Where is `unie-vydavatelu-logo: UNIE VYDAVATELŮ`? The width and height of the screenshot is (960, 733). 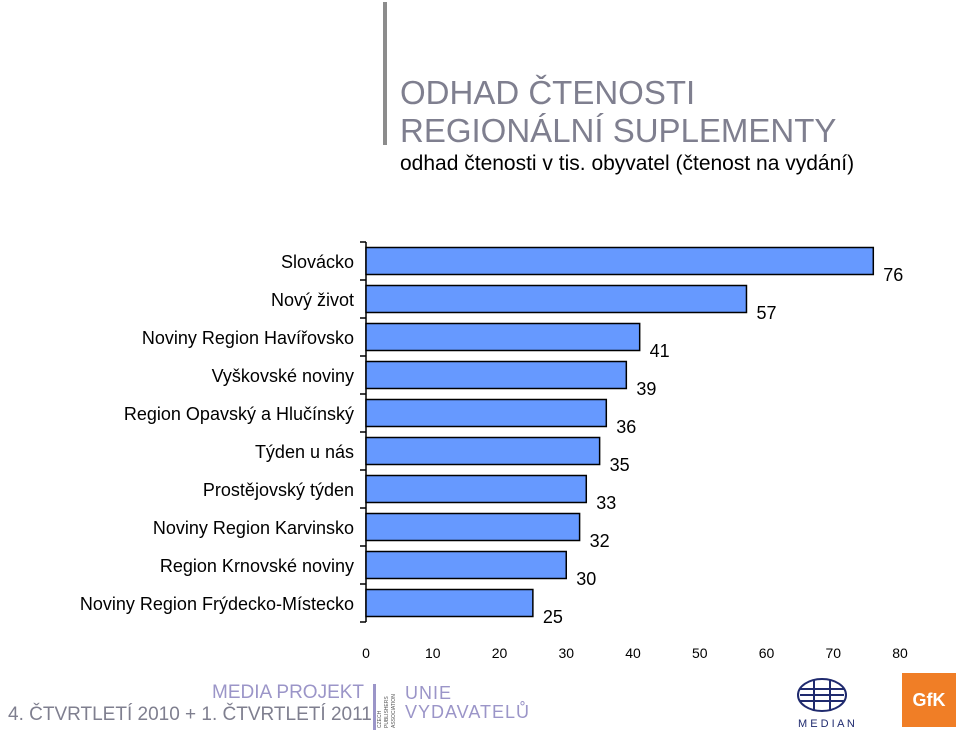
unie-vydavatelu-logo: UNIE VYDAVATELŮ is located at coordinates (467, 703).